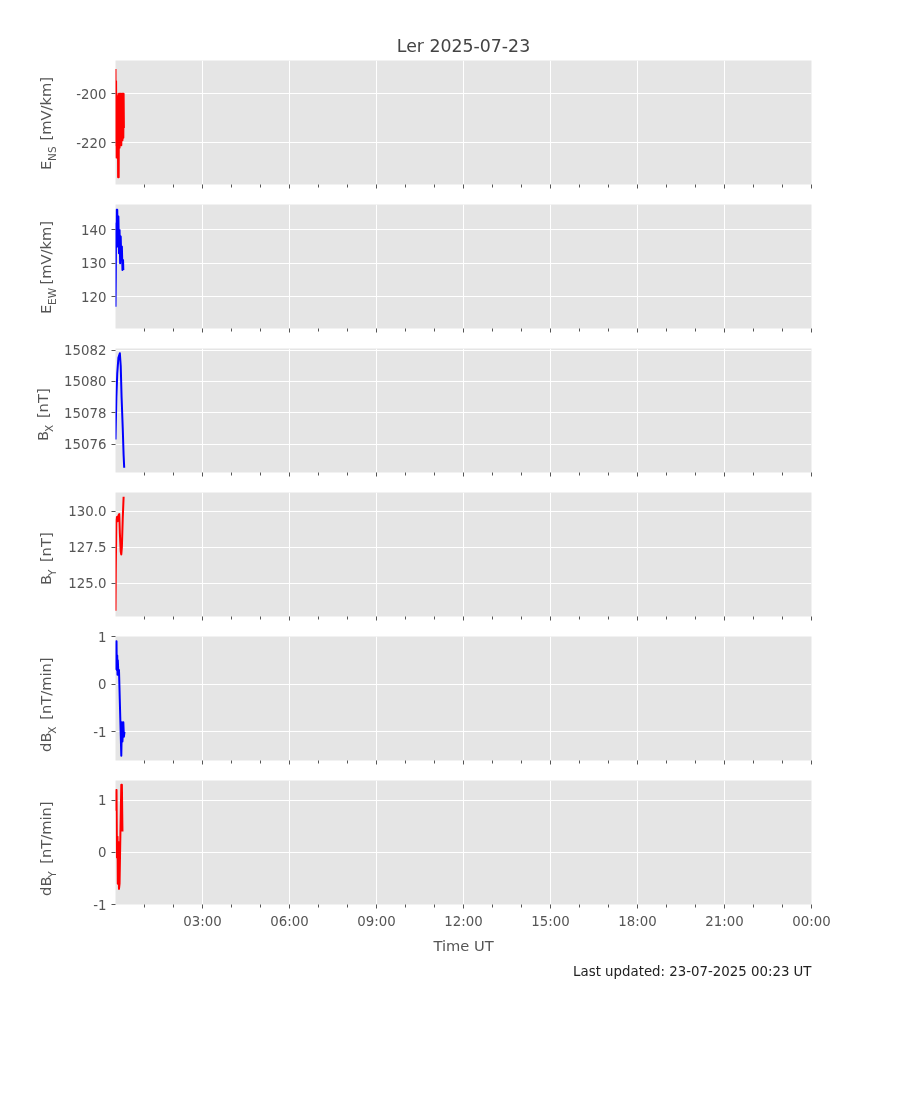 The height and width of the screenshot is (1100, 900). Describe the element at coordinates (94, 264) in the screenshot. I see `y-tick-label: 130` at that location.